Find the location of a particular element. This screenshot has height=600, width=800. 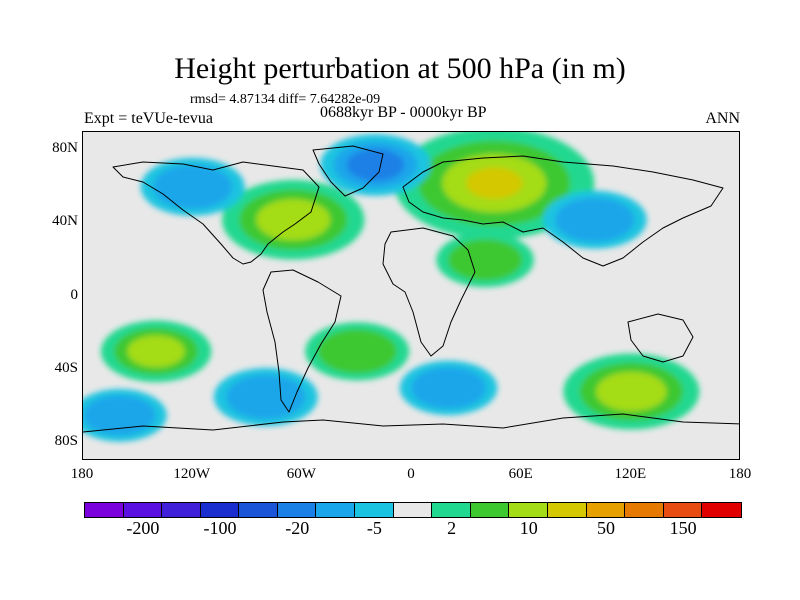

africa-coast is located at coordinates (429, 292).